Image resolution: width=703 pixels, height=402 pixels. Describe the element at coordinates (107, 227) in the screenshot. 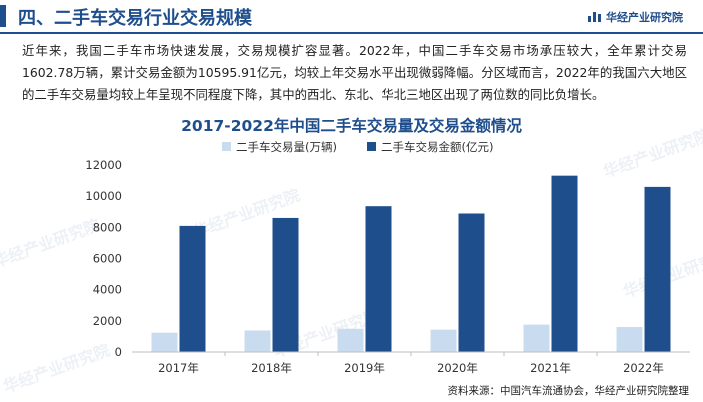

I see `y-tick-label: 8000` at that location.